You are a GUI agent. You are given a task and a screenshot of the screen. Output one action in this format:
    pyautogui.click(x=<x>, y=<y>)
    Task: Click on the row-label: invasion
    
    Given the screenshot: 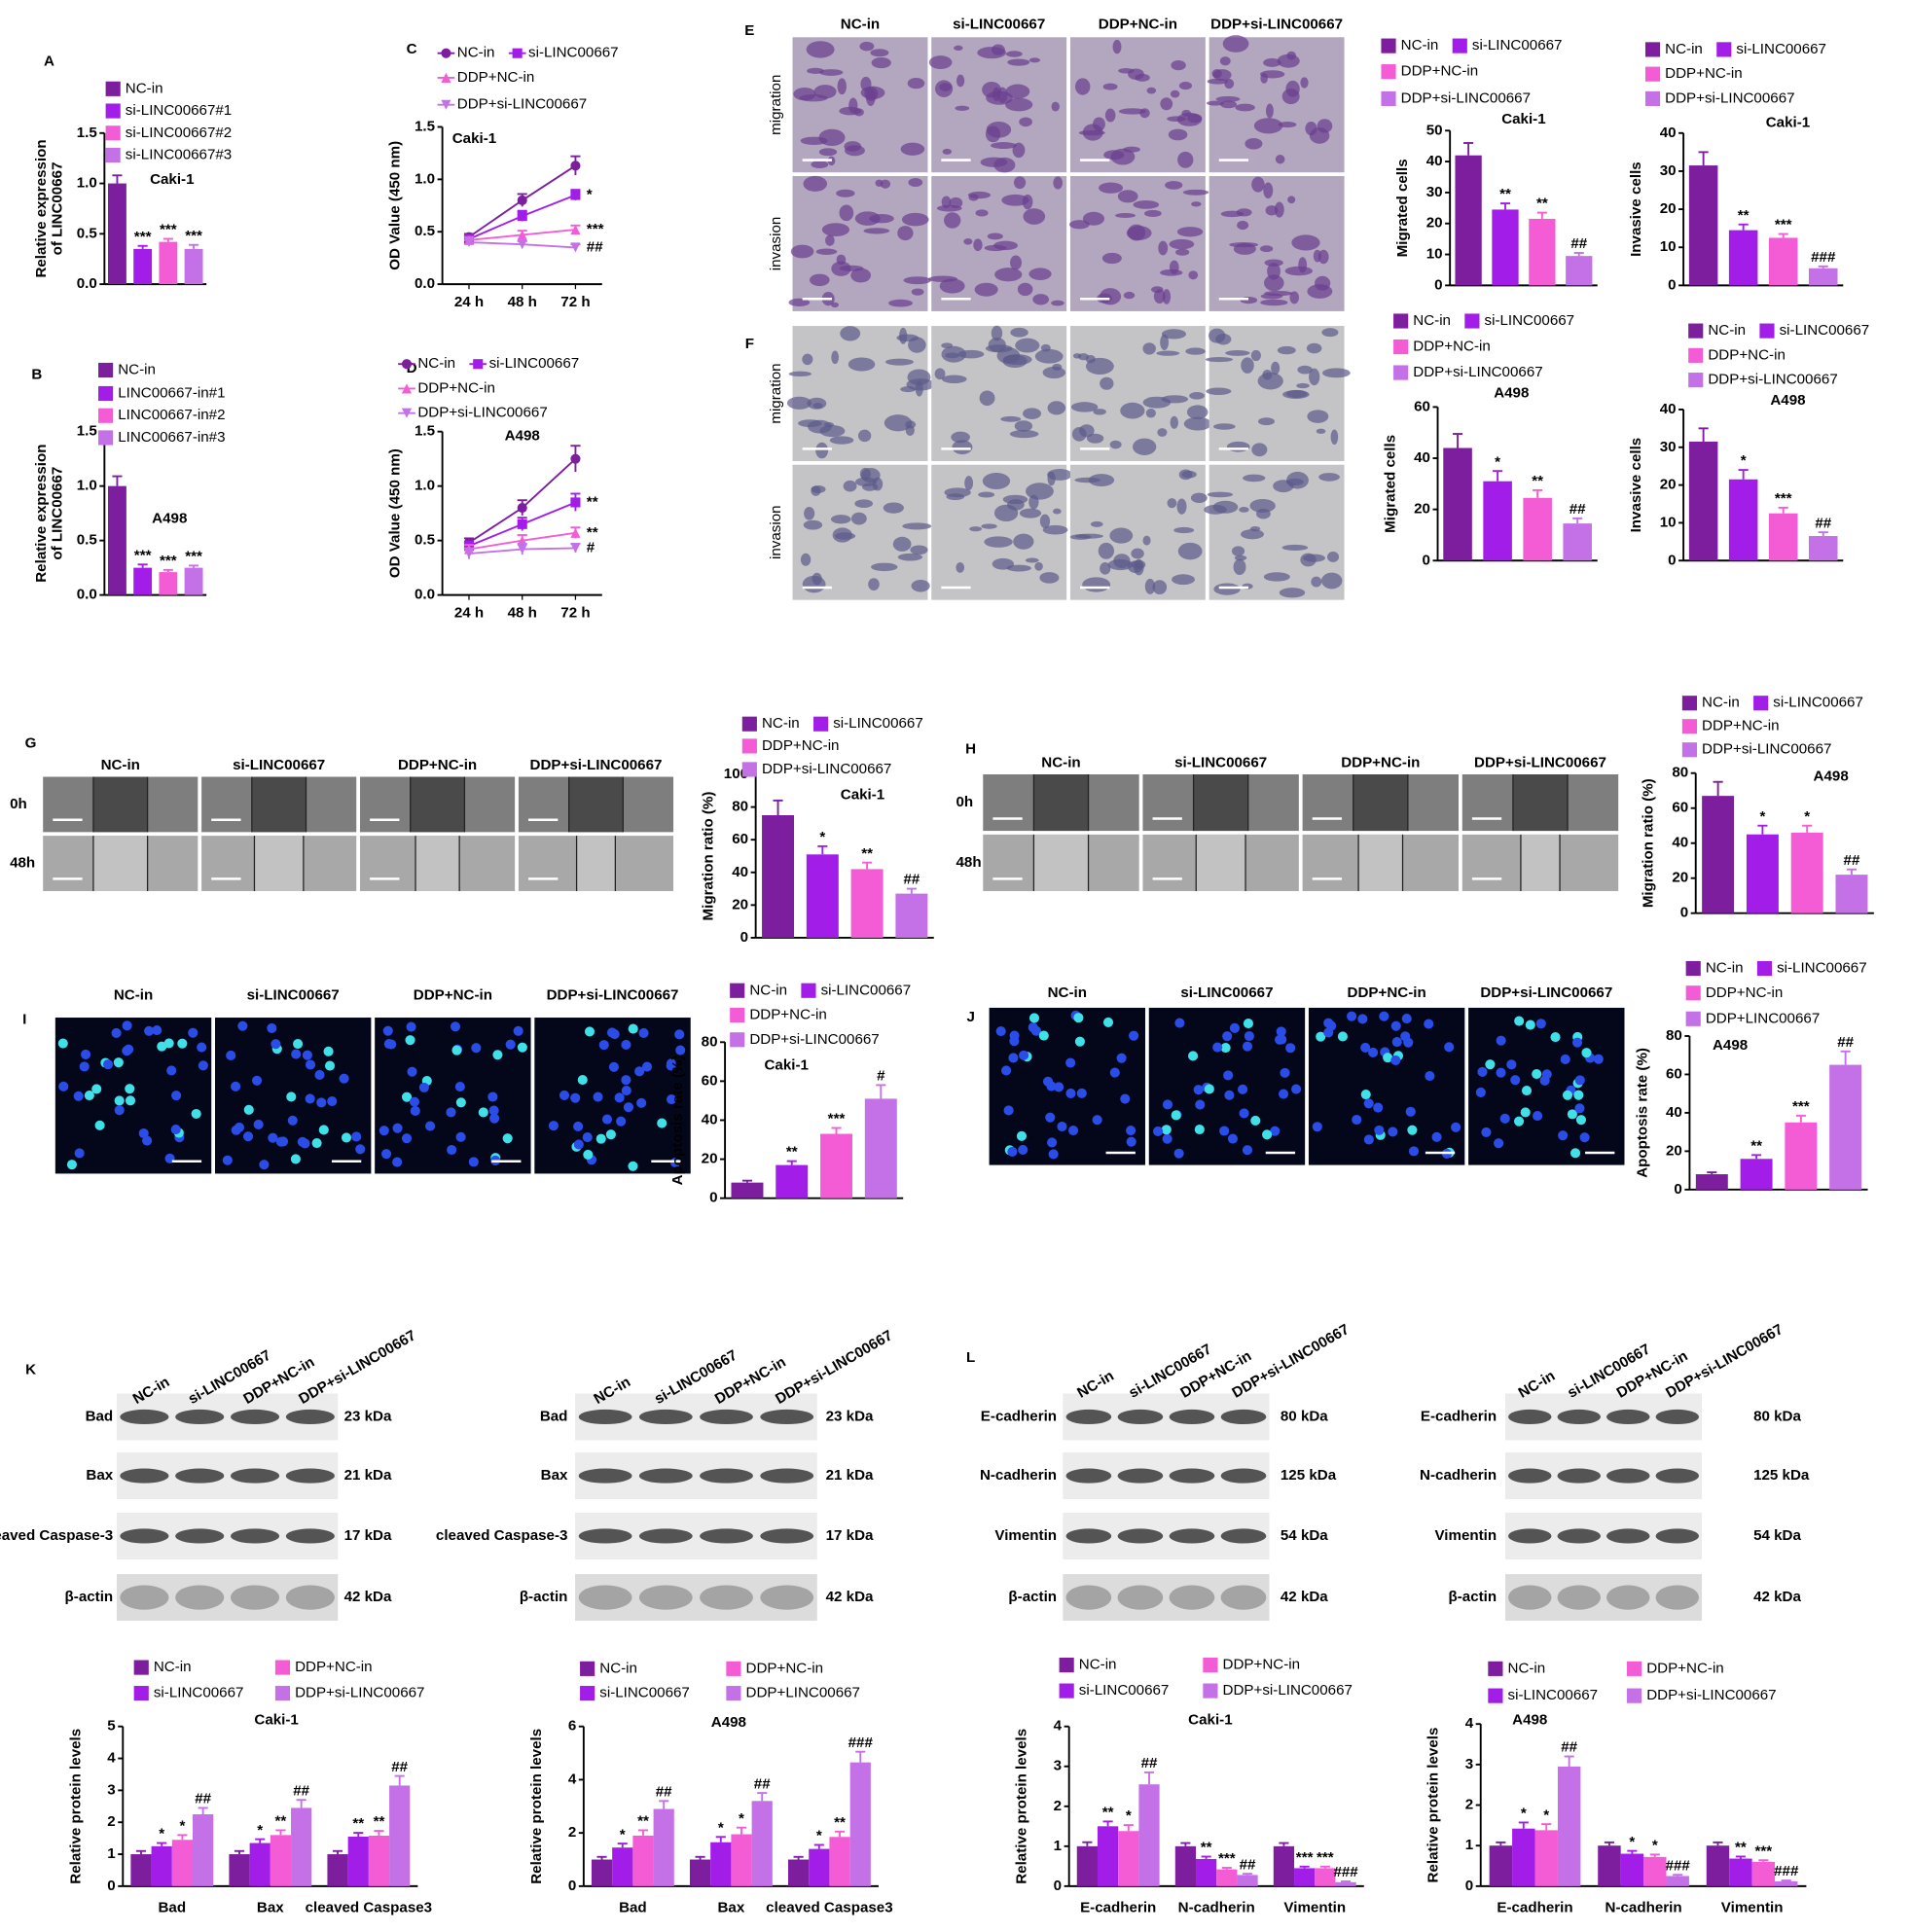 What is the action you would take?
    pyautogui.click(x=776, y=244)
    